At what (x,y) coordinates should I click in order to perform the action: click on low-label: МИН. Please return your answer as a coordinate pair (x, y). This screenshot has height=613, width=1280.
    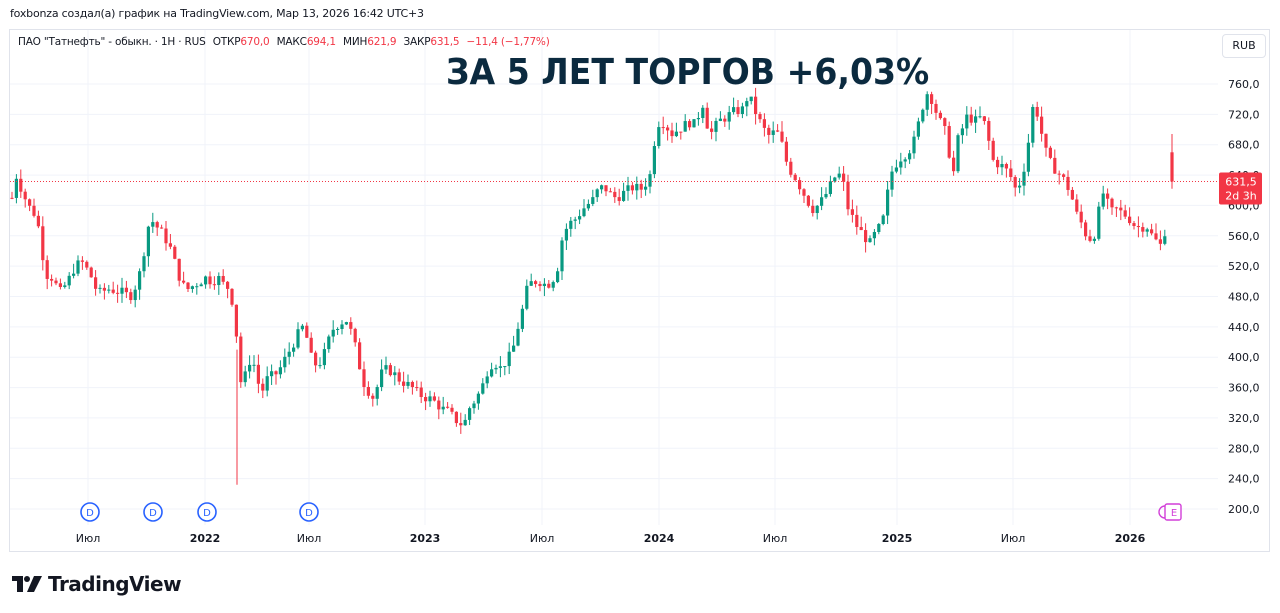
    Looking at the image, I should click on (355, 42).